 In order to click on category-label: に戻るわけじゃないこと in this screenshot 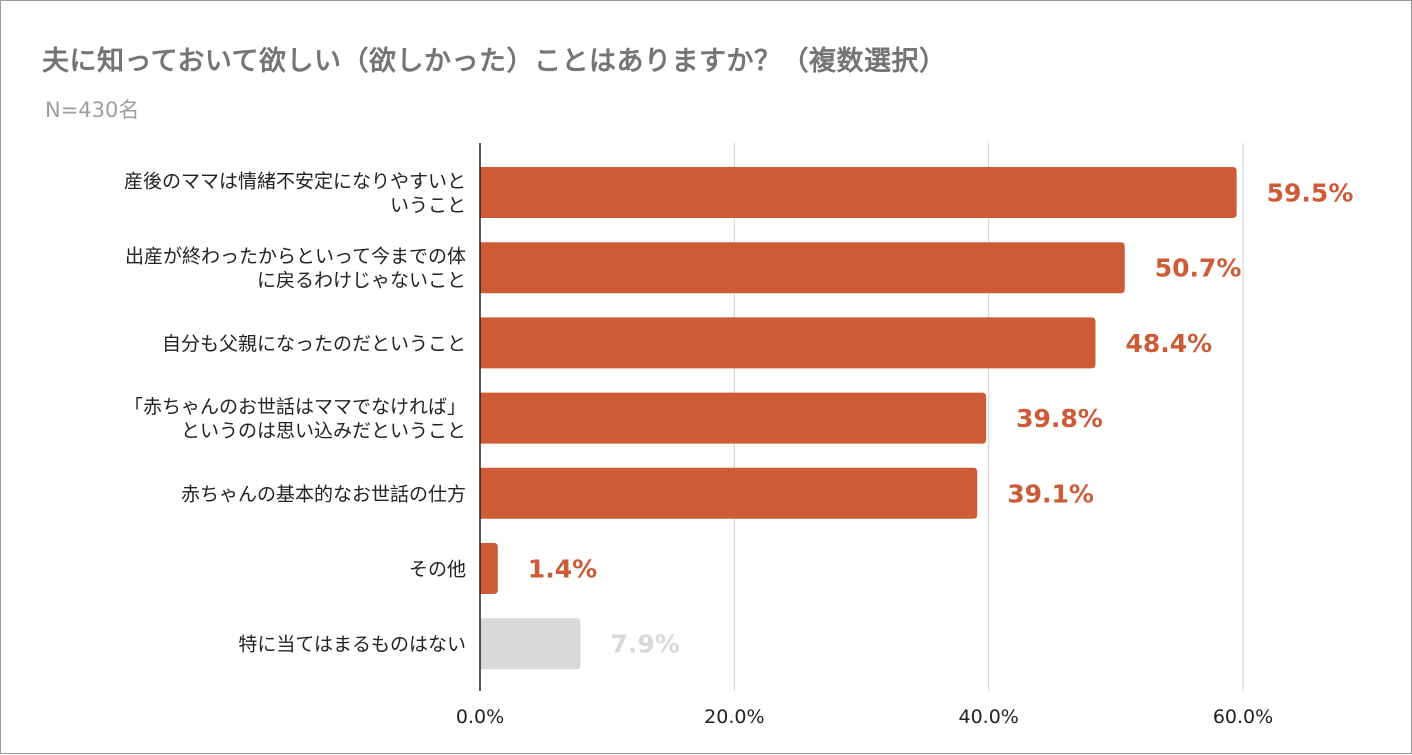, I will do `click(361, 281)`.